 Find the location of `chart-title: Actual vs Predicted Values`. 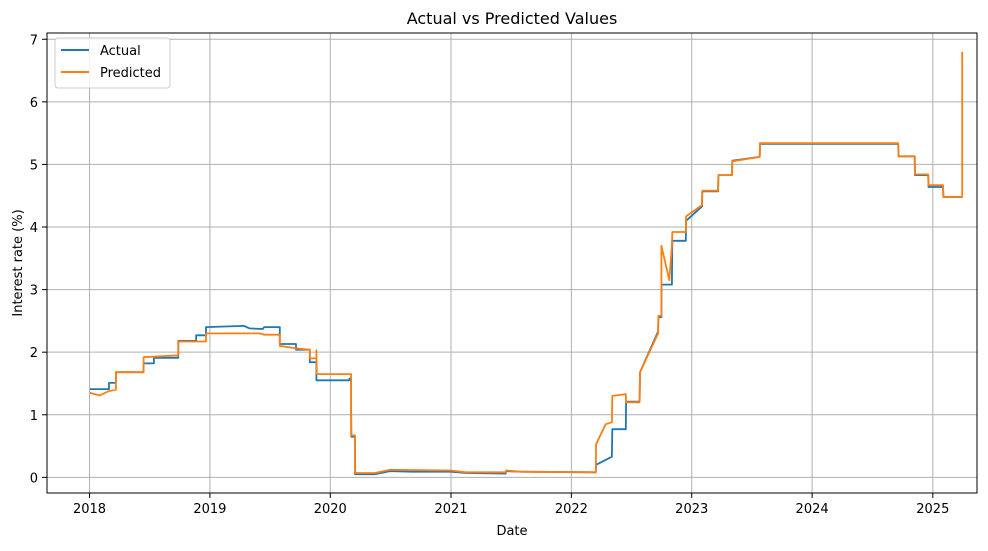

chart-title: Actual vs Predicted Values is located at coordinates (512, 18).